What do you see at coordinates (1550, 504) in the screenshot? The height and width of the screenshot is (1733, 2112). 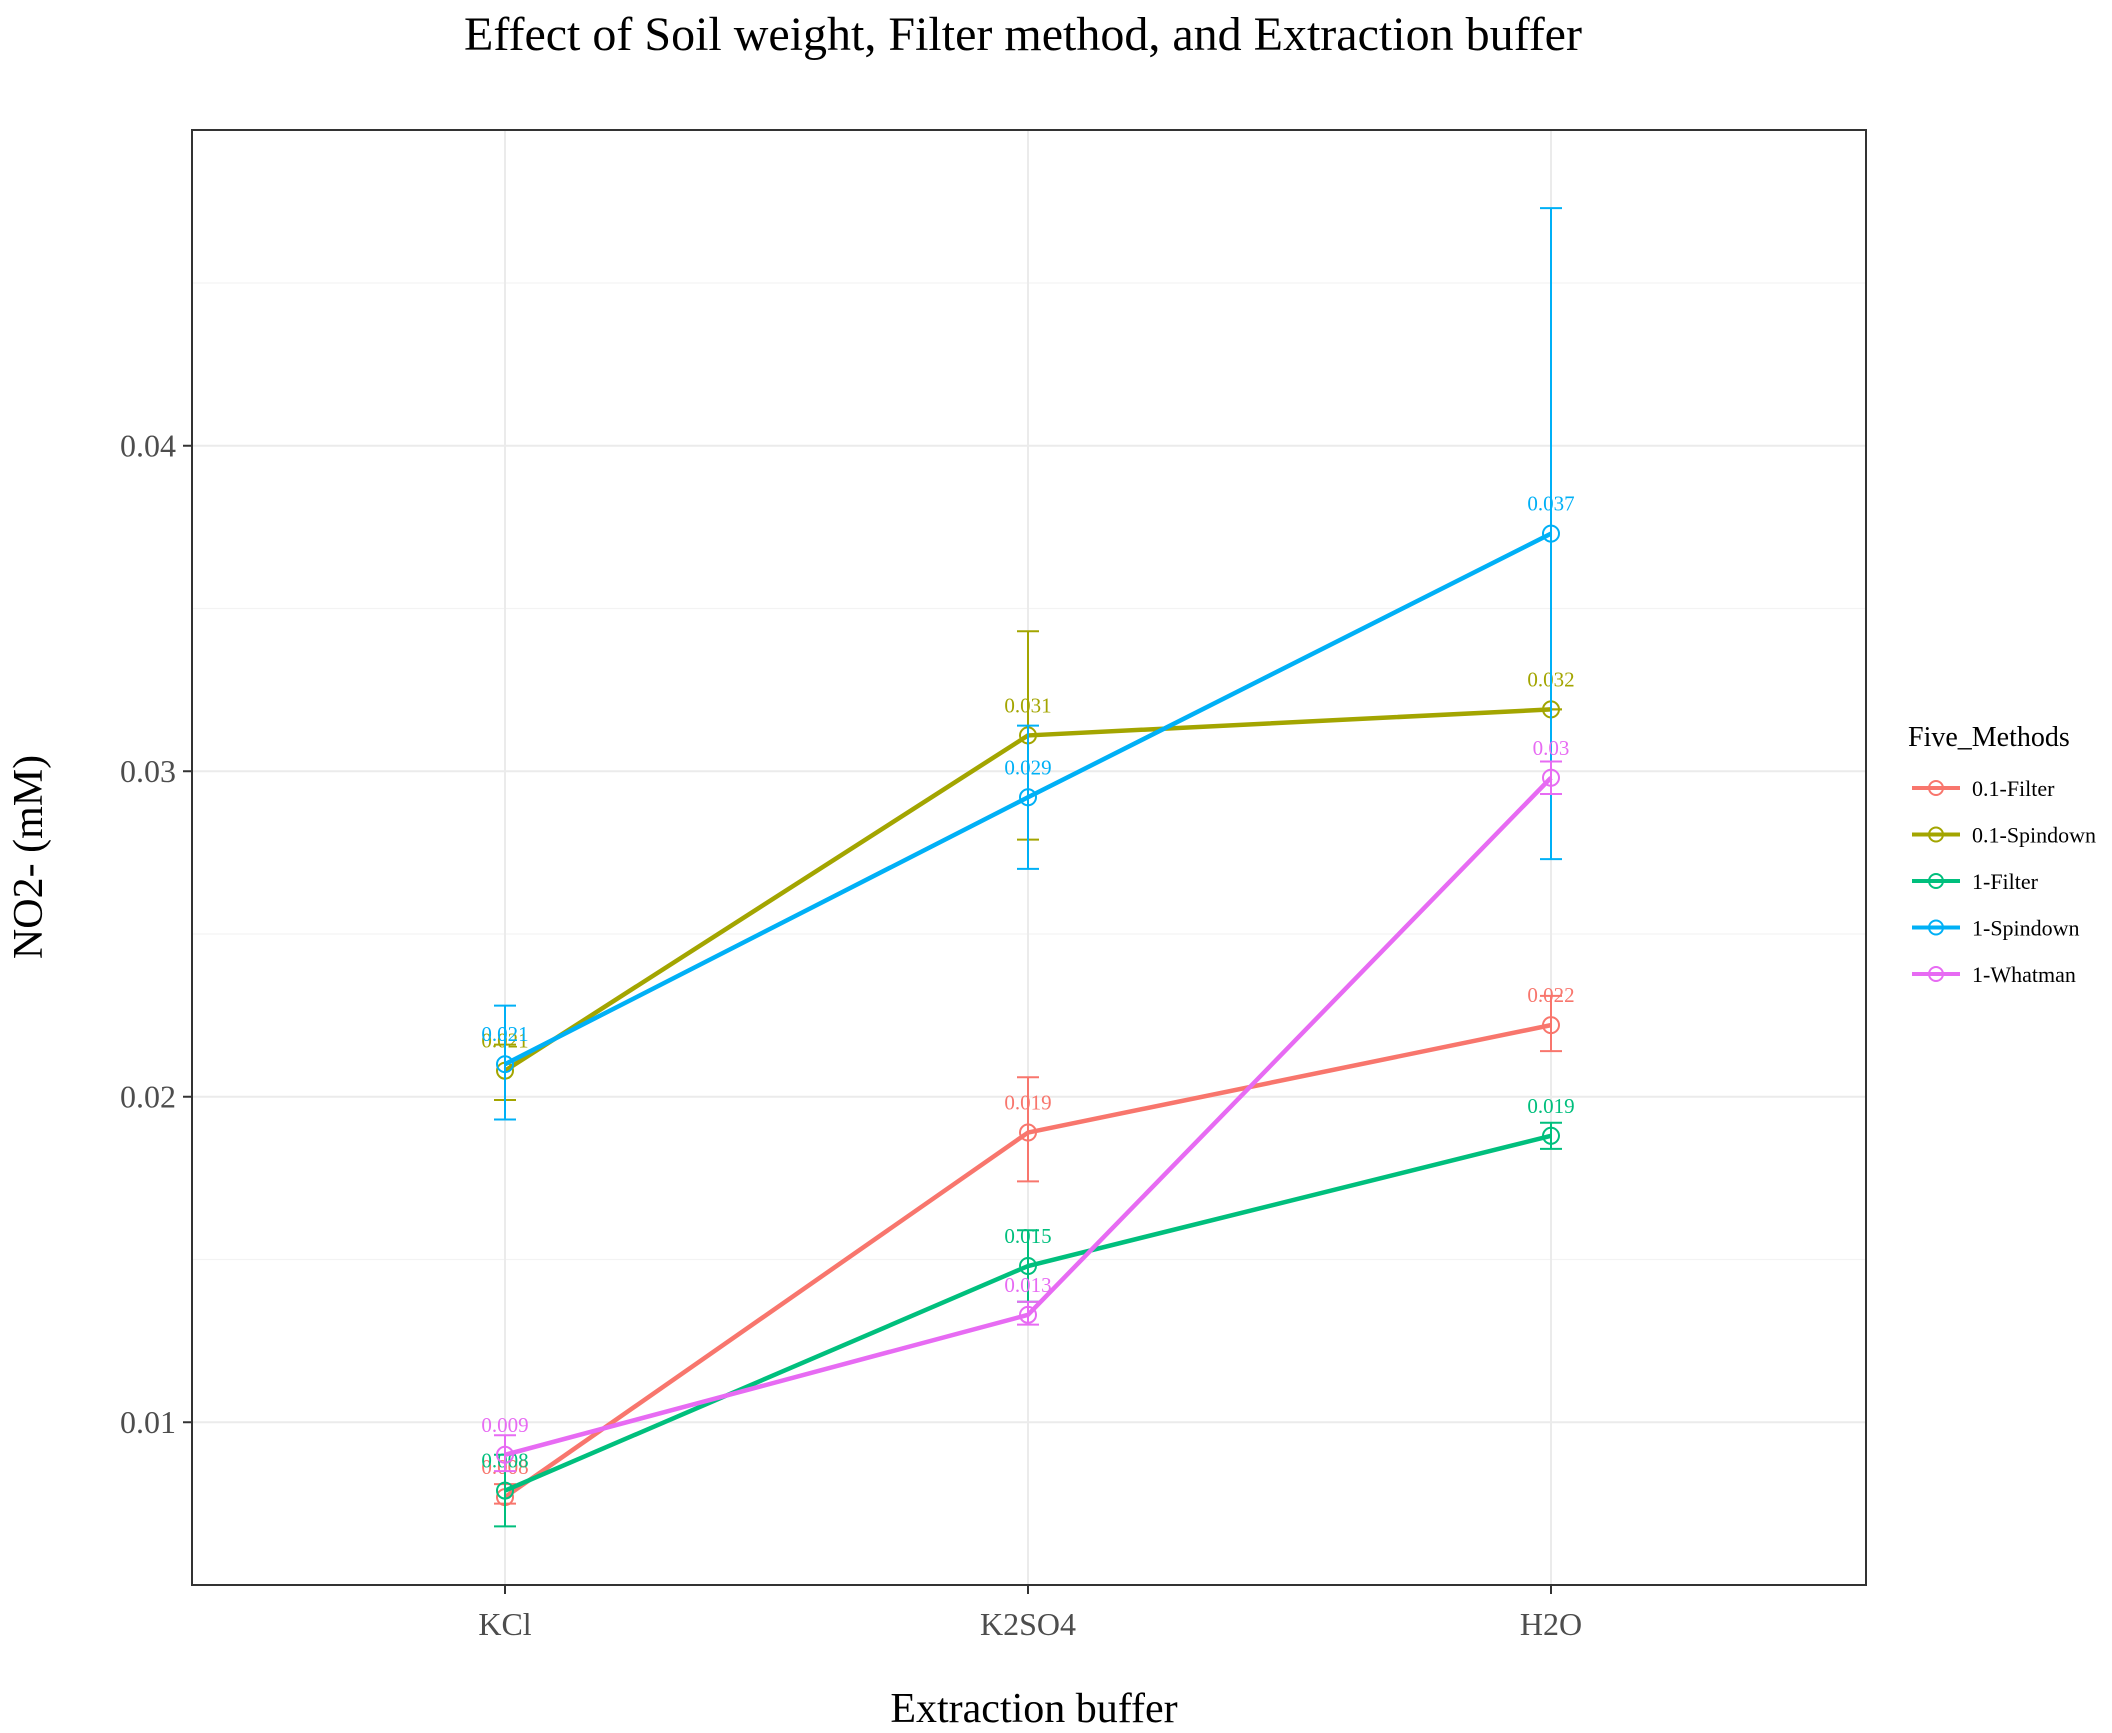 I see `data-label-1-Spindown-2: 0.037` at bounding box center [1550, 504].